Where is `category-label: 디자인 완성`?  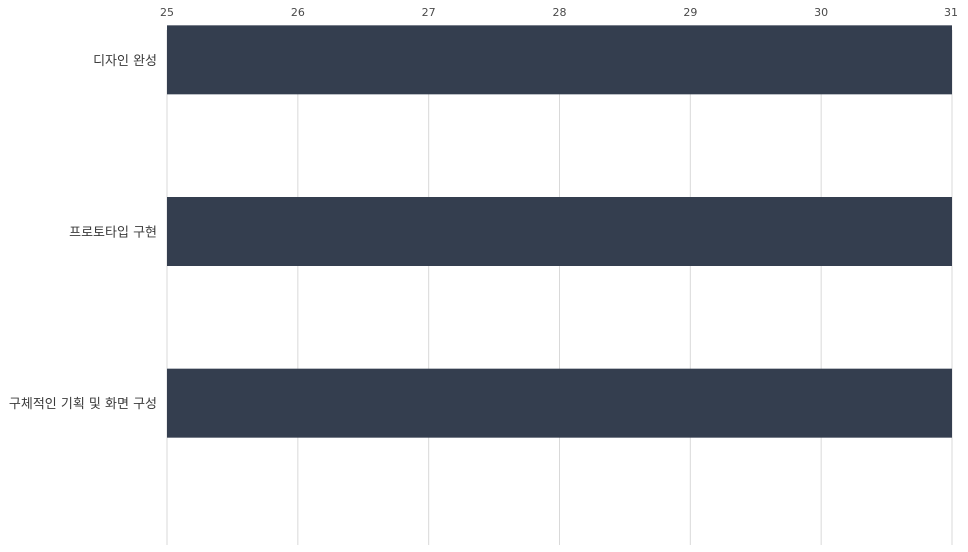 category-label: 디자인 완성 is located at coordinates (125, 61).